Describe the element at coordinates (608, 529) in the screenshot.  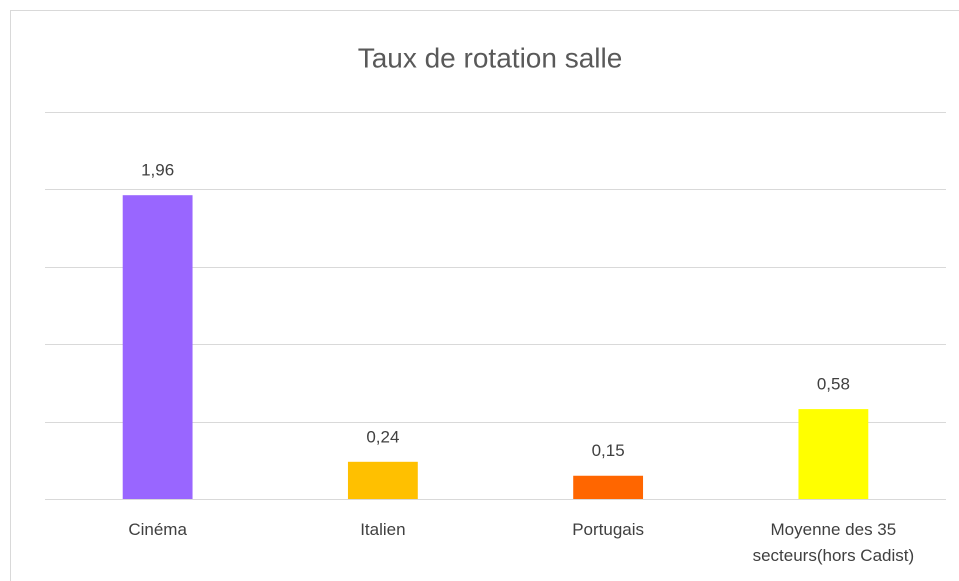
I see `x-tick-label: Portugais` at that location.